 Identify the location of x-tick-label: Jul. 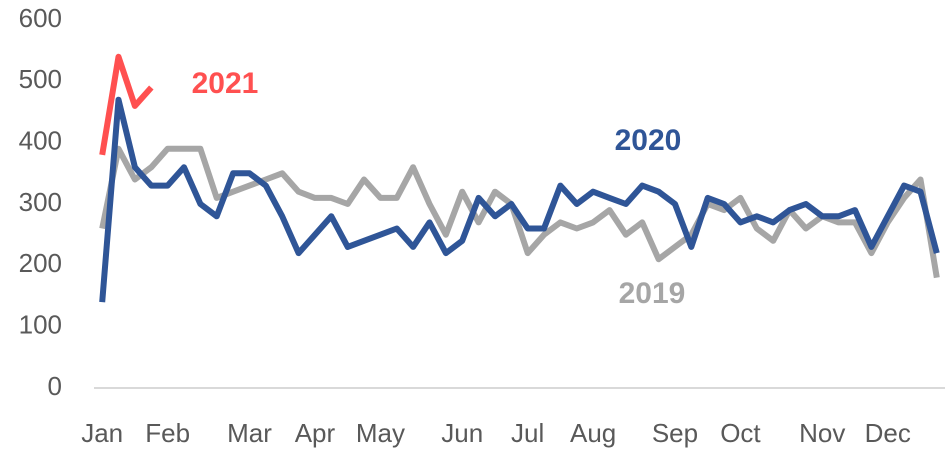
(527, 433).